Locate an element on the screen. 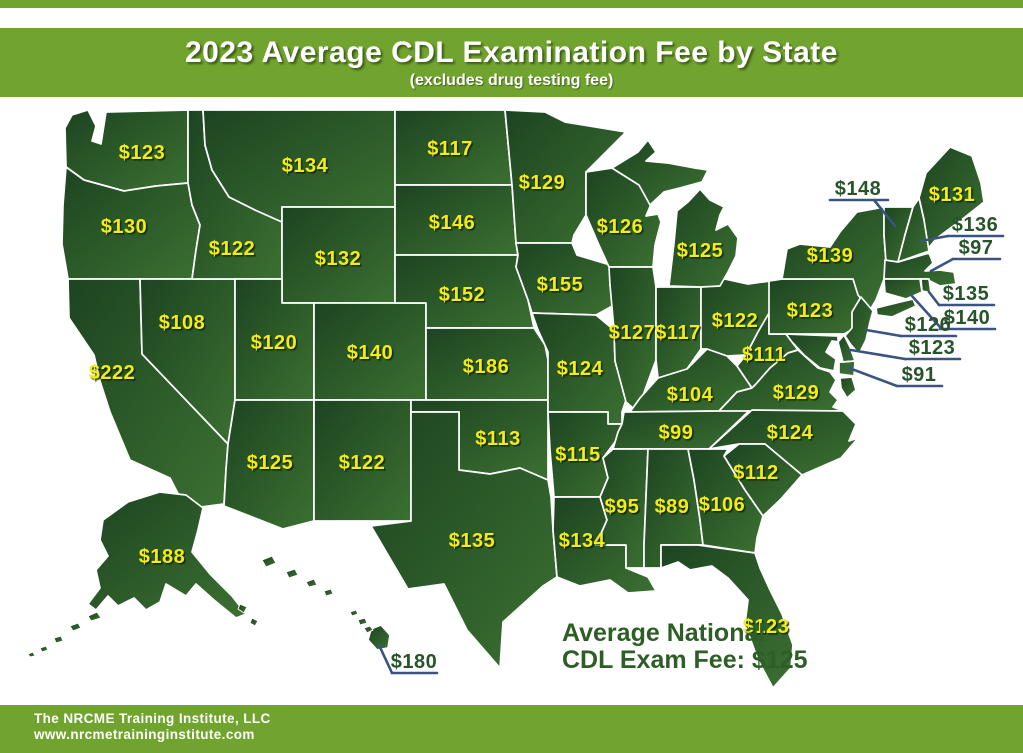 The height and width of the screenshot is (753, 1023). fee-label-wy: $132 is located at coordinates (338, 259).